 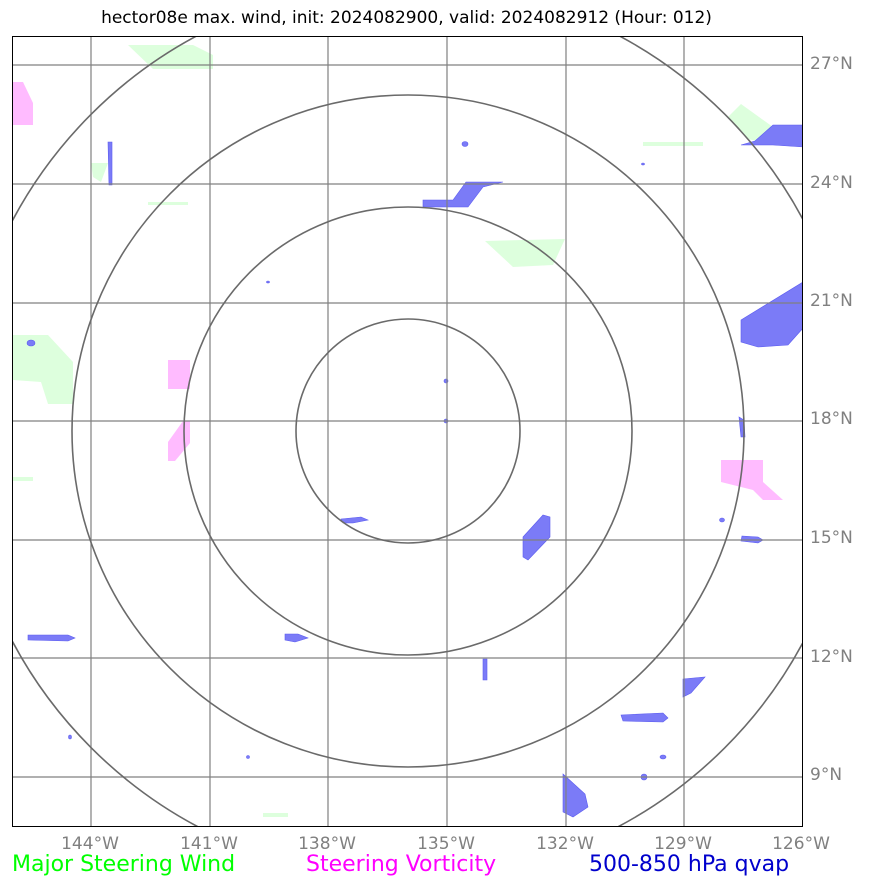 I want to click on lon-label: 132°W, so click(x=565, y=844).